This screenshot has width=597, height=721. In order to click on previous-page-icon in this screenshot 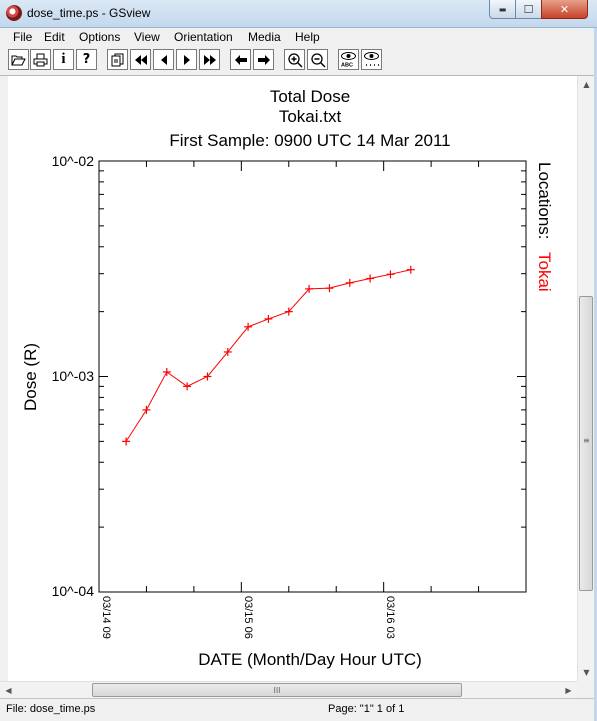, I will do `click(163, 59)`.